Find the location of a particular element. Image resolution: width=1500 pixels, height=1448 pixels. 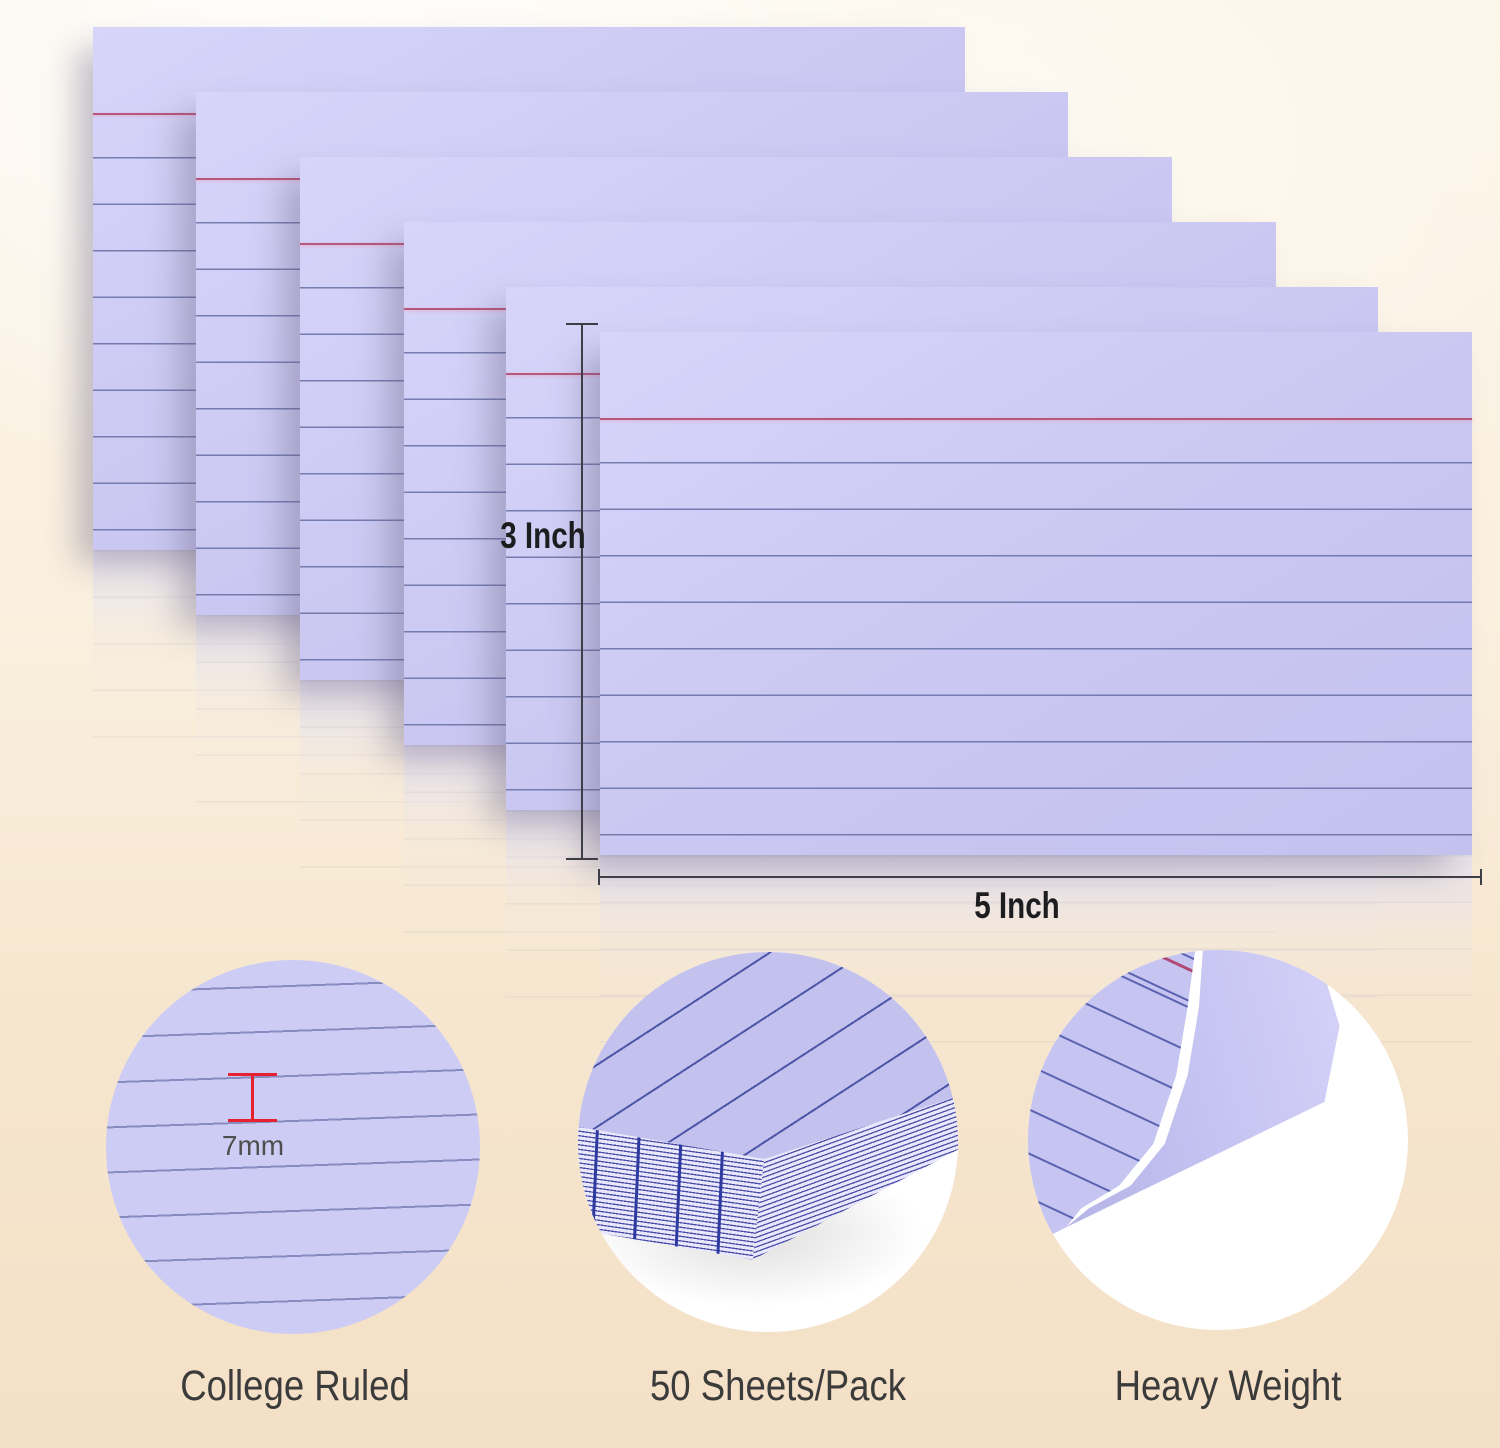

card-stack-graphic is located at coordinates (768, 1142).